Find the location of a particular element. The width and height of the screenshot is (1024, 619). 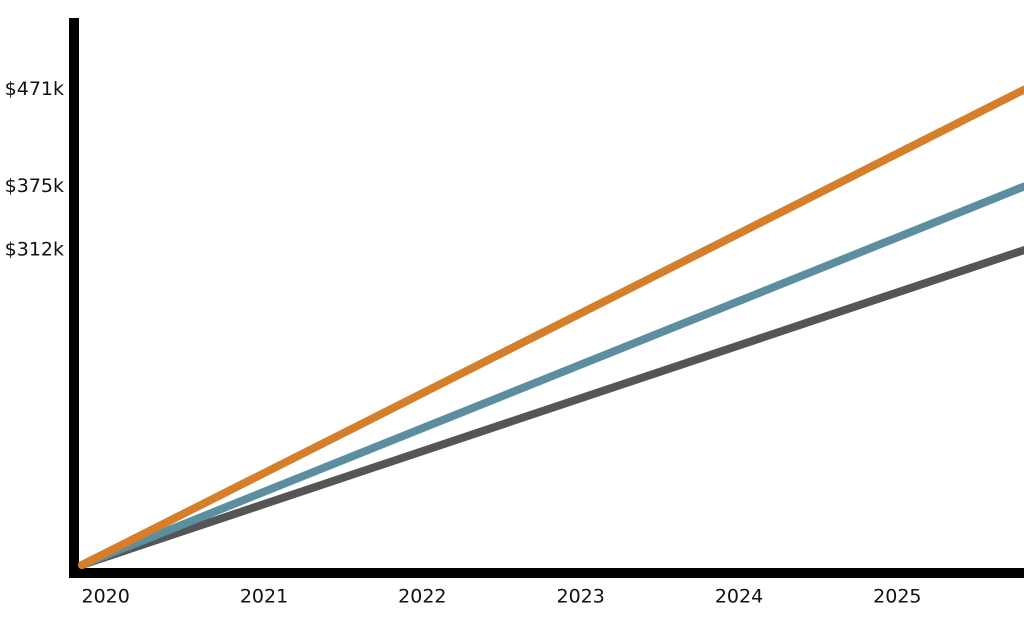

x-tick-label: 2022 is located at coordinates (422, 597).